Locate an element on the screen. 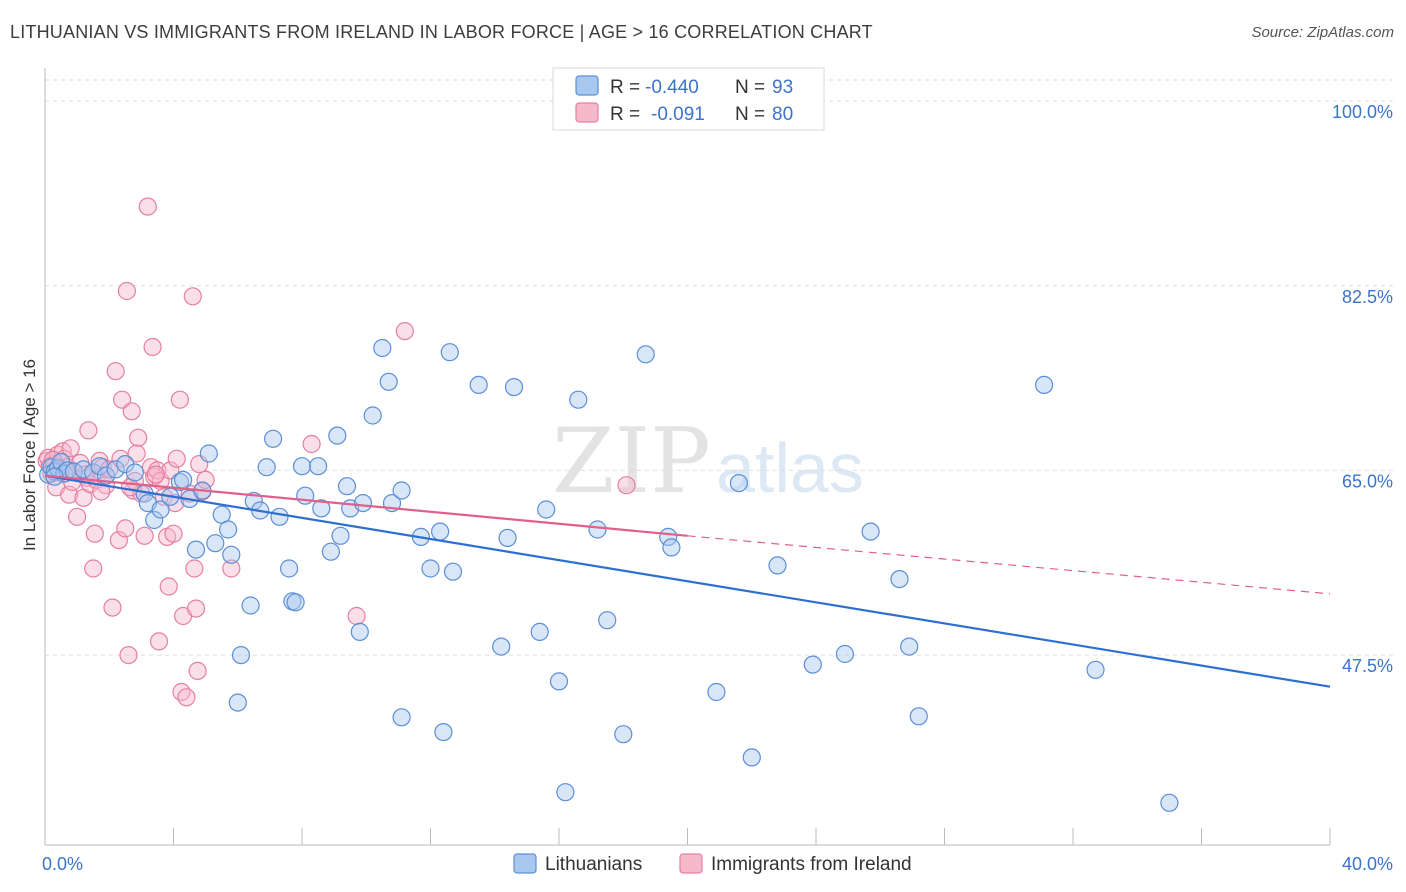 The height and width of the screenshot is (892, 1406). bottom-legend-swatch-lithuanians is located at coordinates (525, 863).